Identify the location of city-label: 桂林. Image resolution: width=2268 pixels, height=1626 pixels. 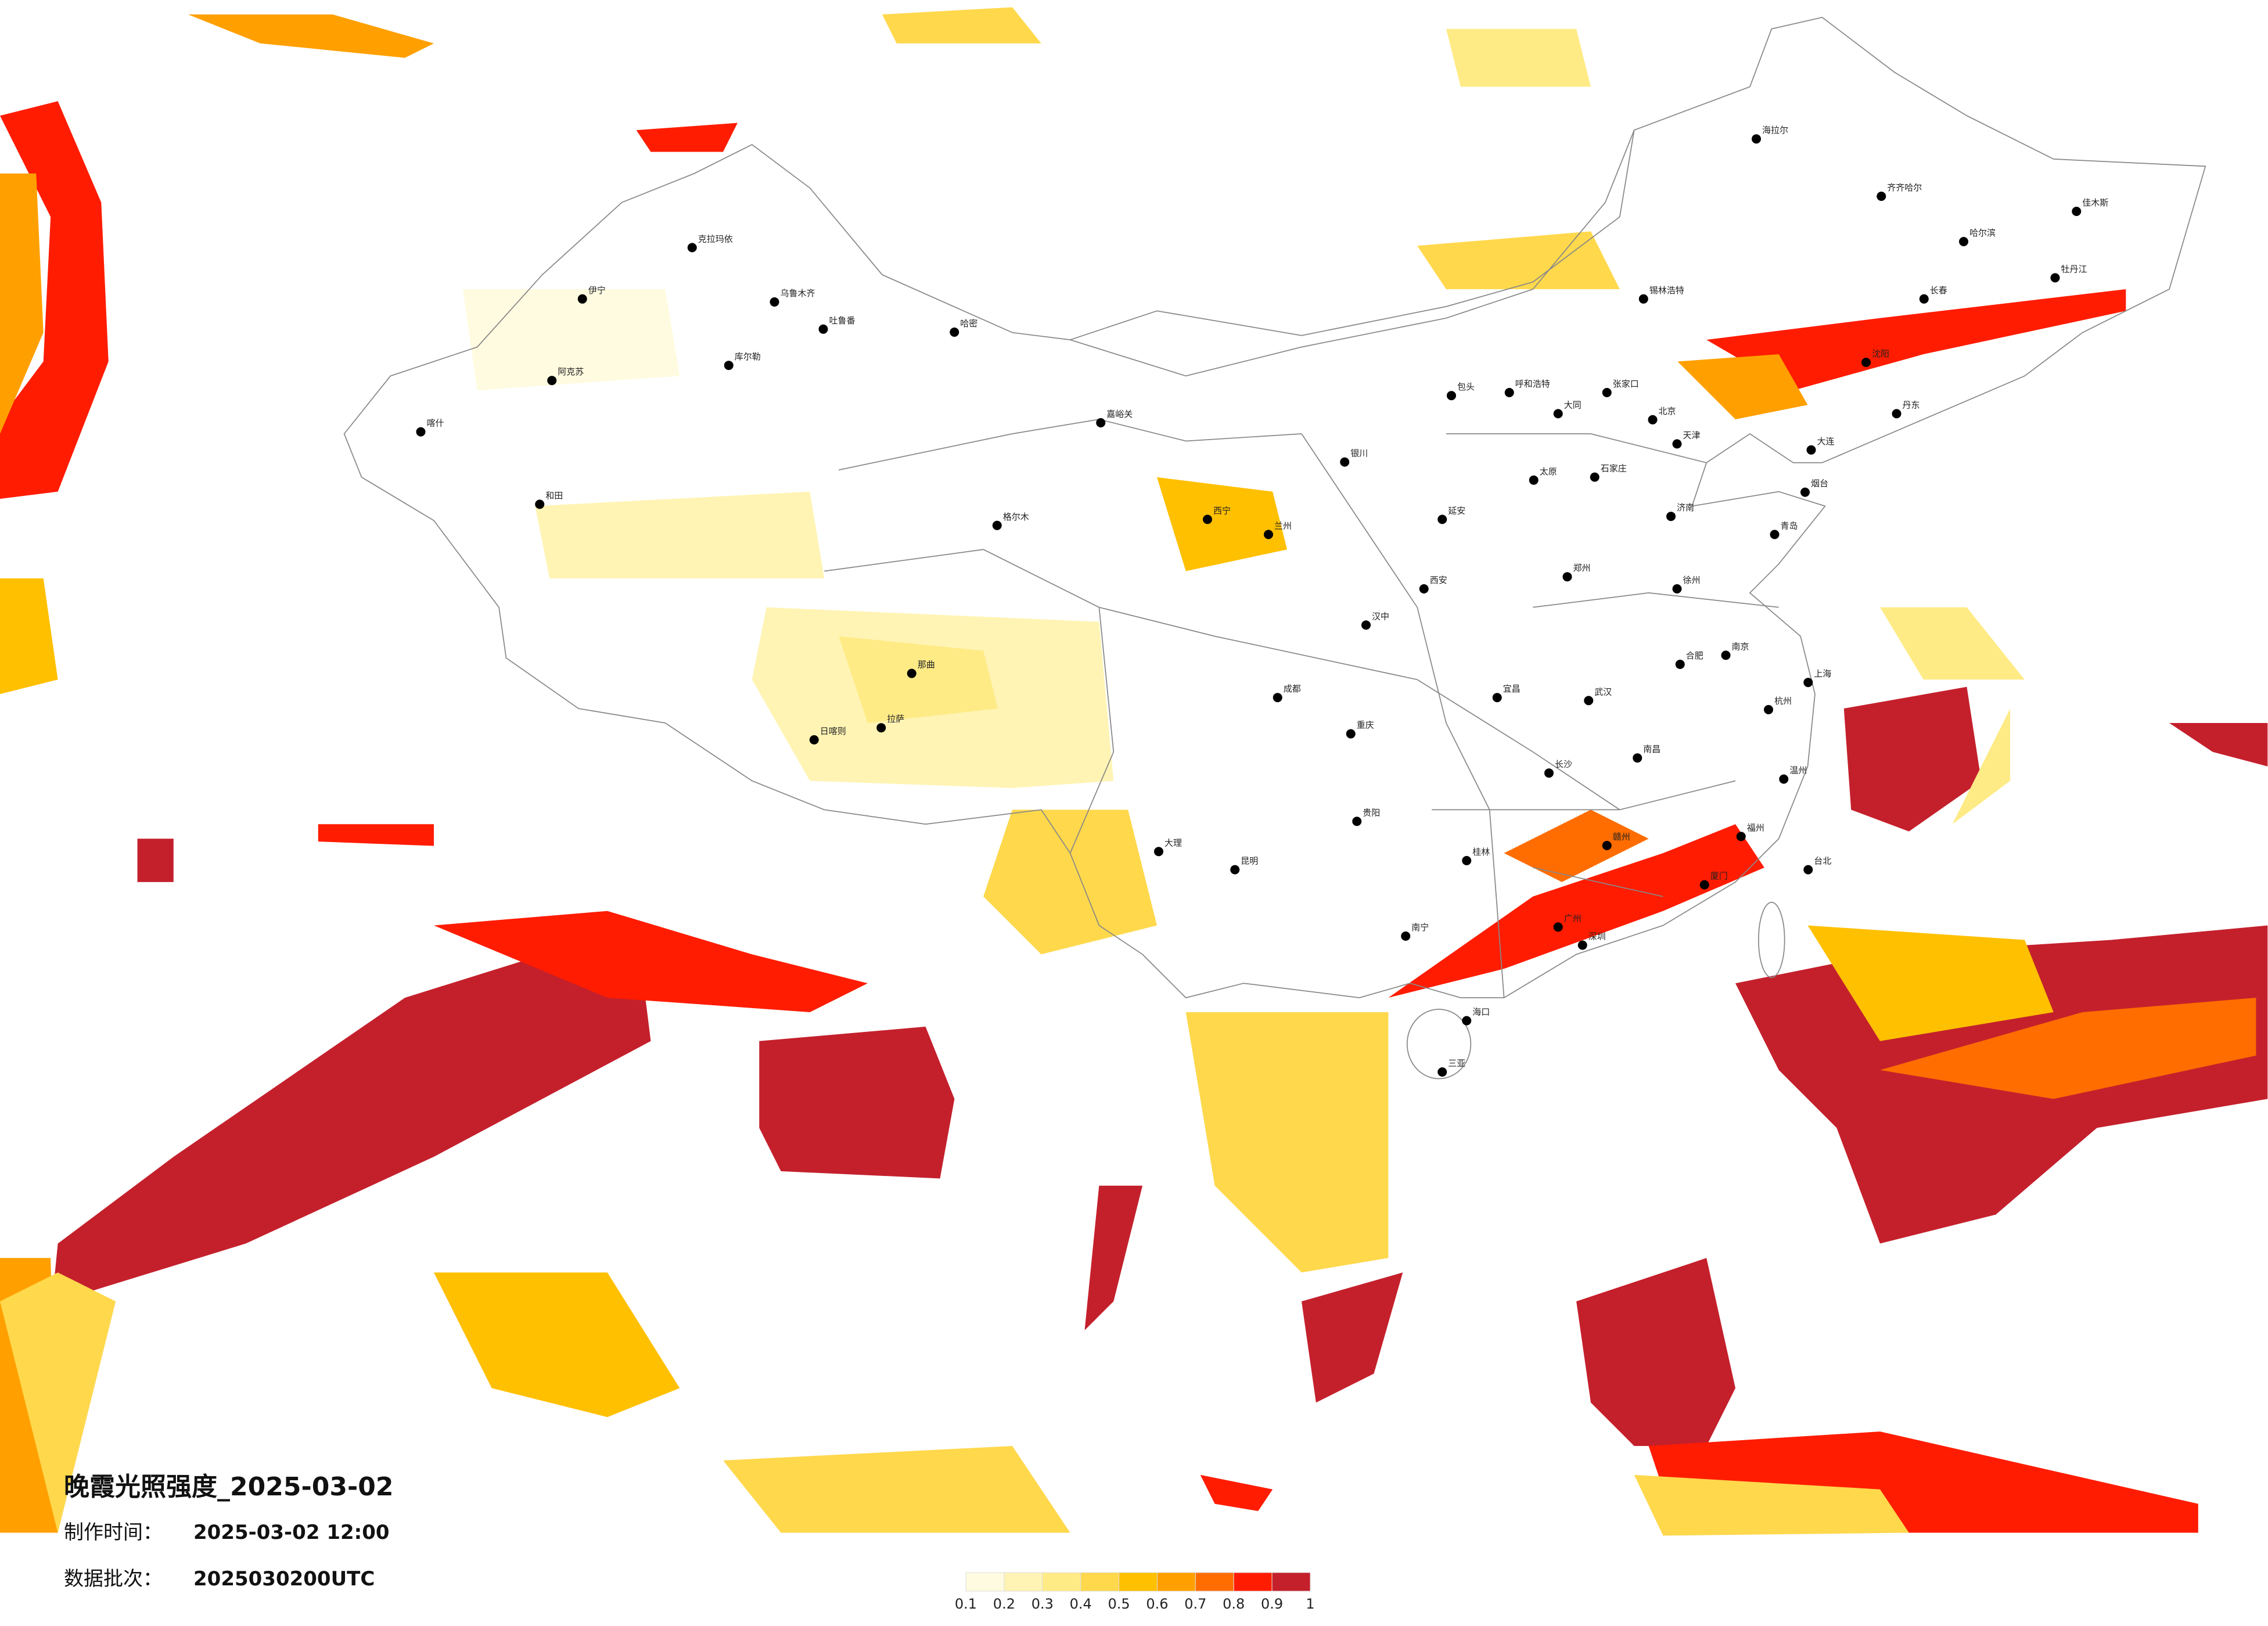
(1481, 852).